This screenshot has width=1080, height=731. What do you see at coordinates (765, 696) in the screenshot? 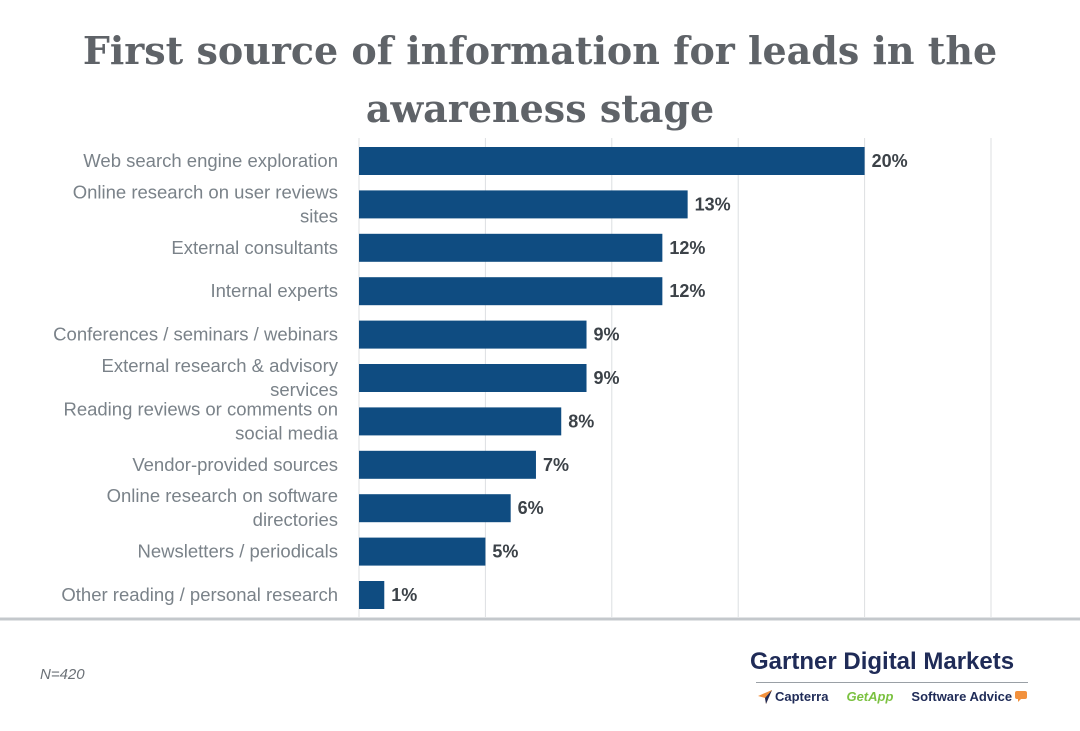
I see `capterra-arrow-icon` at bounding box center [765, 696].